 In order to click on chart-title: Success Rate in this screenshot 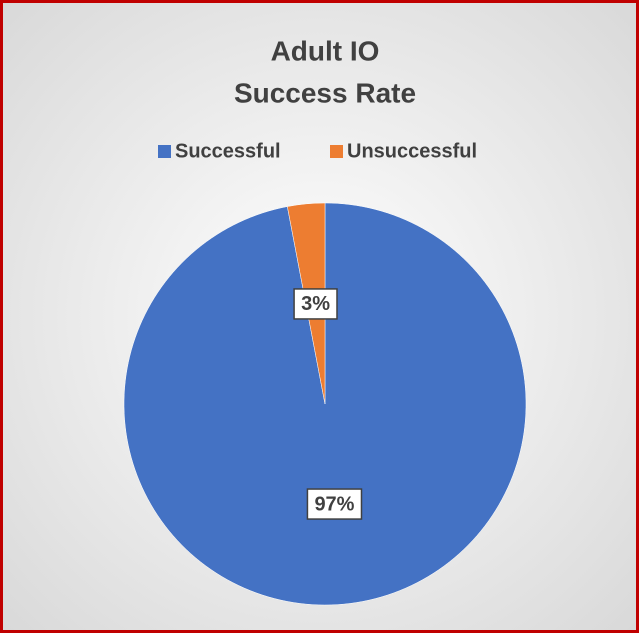, I will do `click(325, 92)`.